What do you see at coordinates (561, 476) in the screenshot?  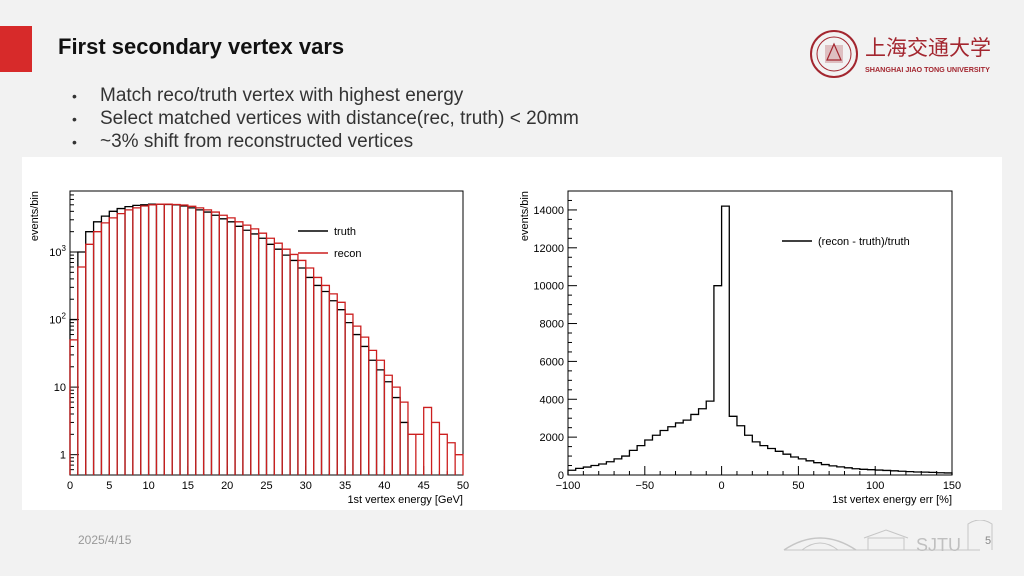 I see `y-tick-label: 0` at bounding box center [561, 476].